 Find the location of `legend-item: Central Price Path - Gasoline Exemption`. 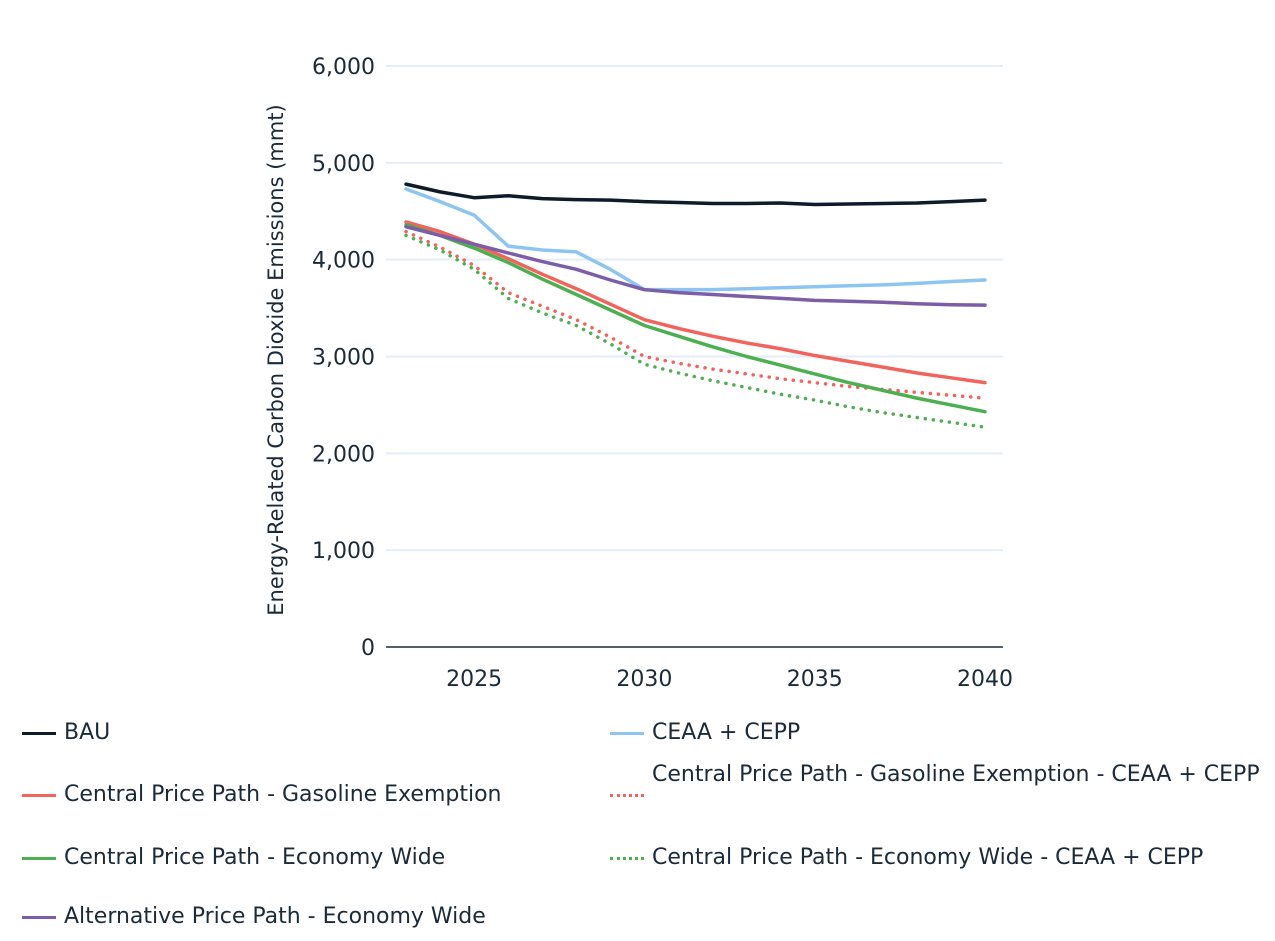

legend-item: Central Price Path - Gasoline Exemption is located at coordinates (323, 795).